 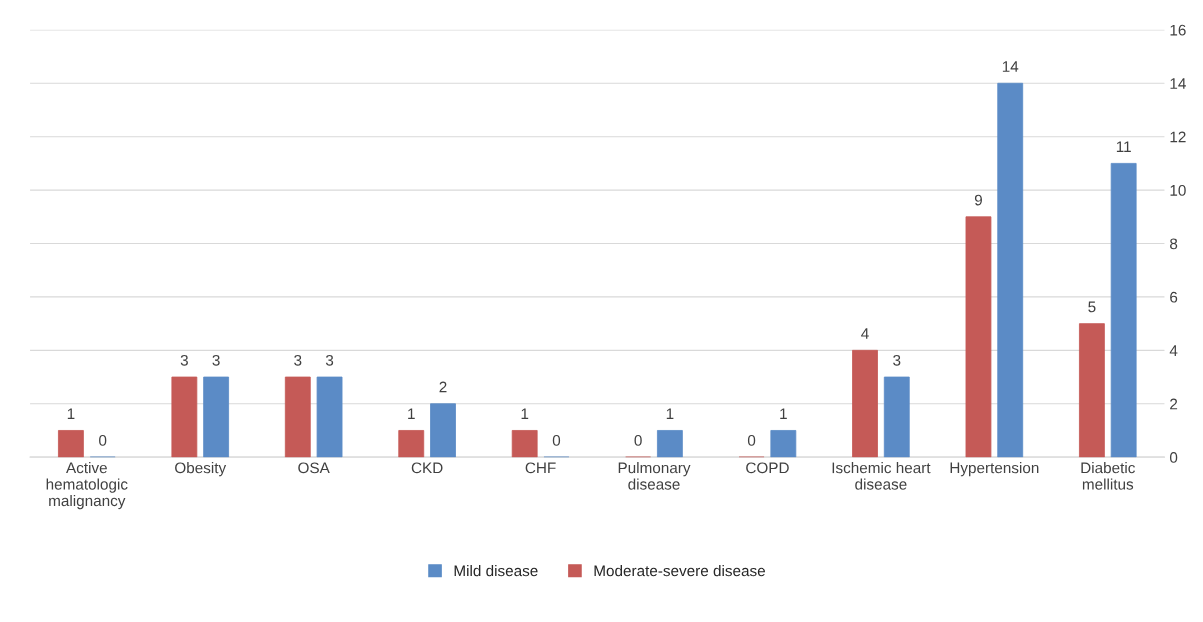 I want to click on data-label: 4, so click(x=865, y=333).